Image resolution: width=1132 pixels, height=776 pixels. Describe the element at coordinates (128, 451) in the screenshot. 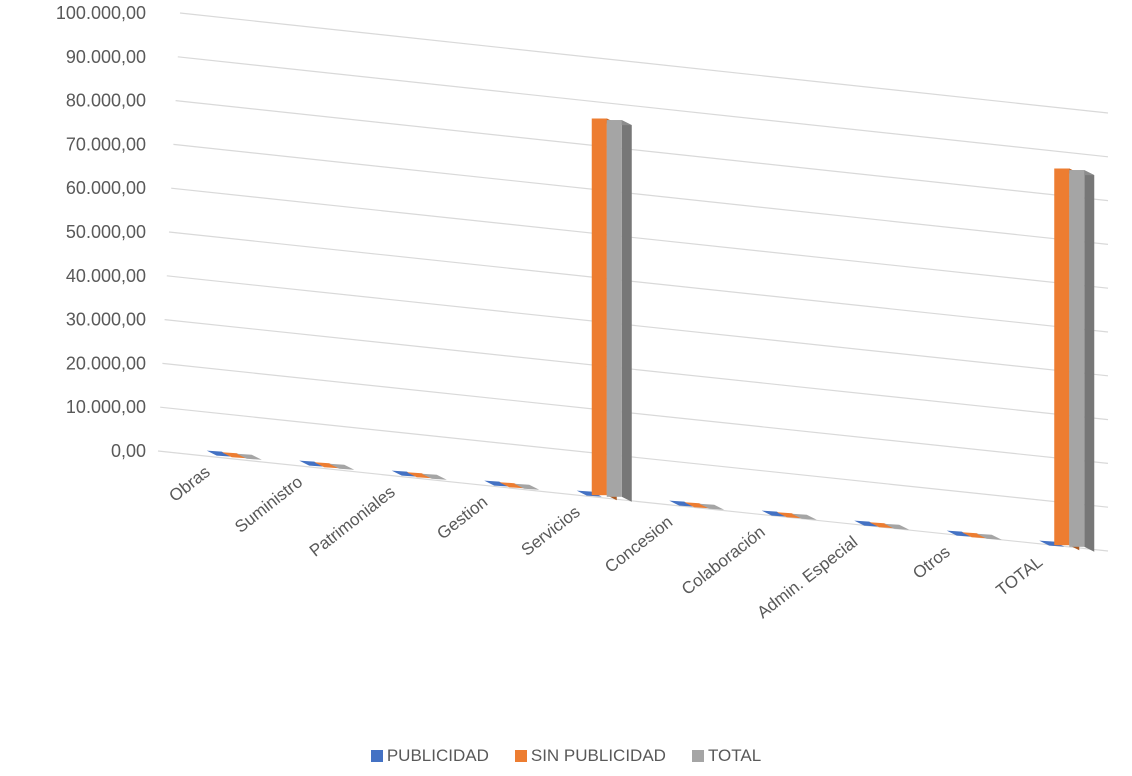

I see `y-tick-label: 0,00` at that location.